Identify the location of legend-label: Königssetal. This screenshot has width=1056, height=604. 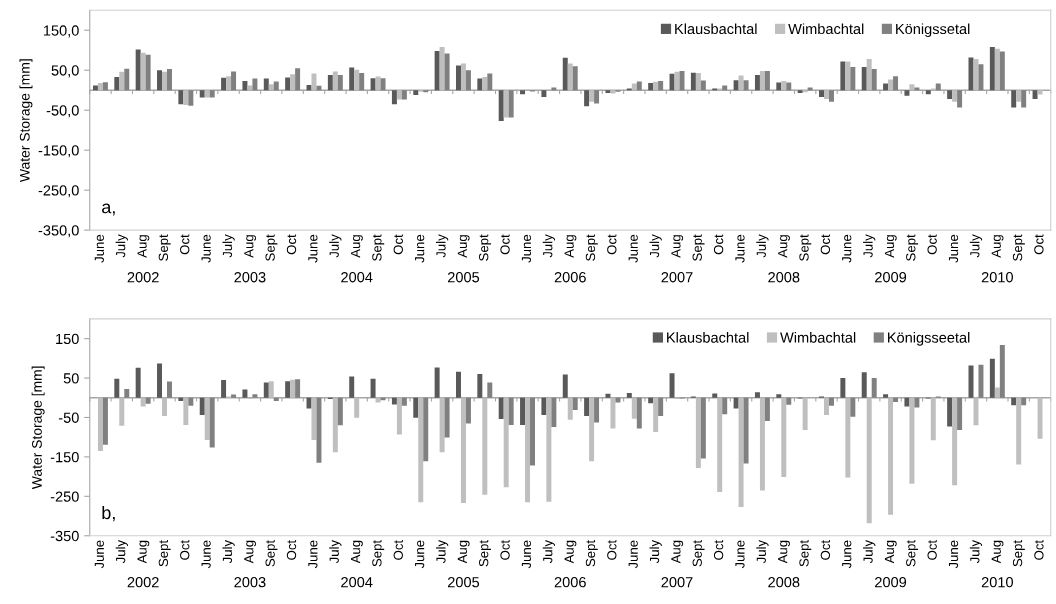
(933, 30).